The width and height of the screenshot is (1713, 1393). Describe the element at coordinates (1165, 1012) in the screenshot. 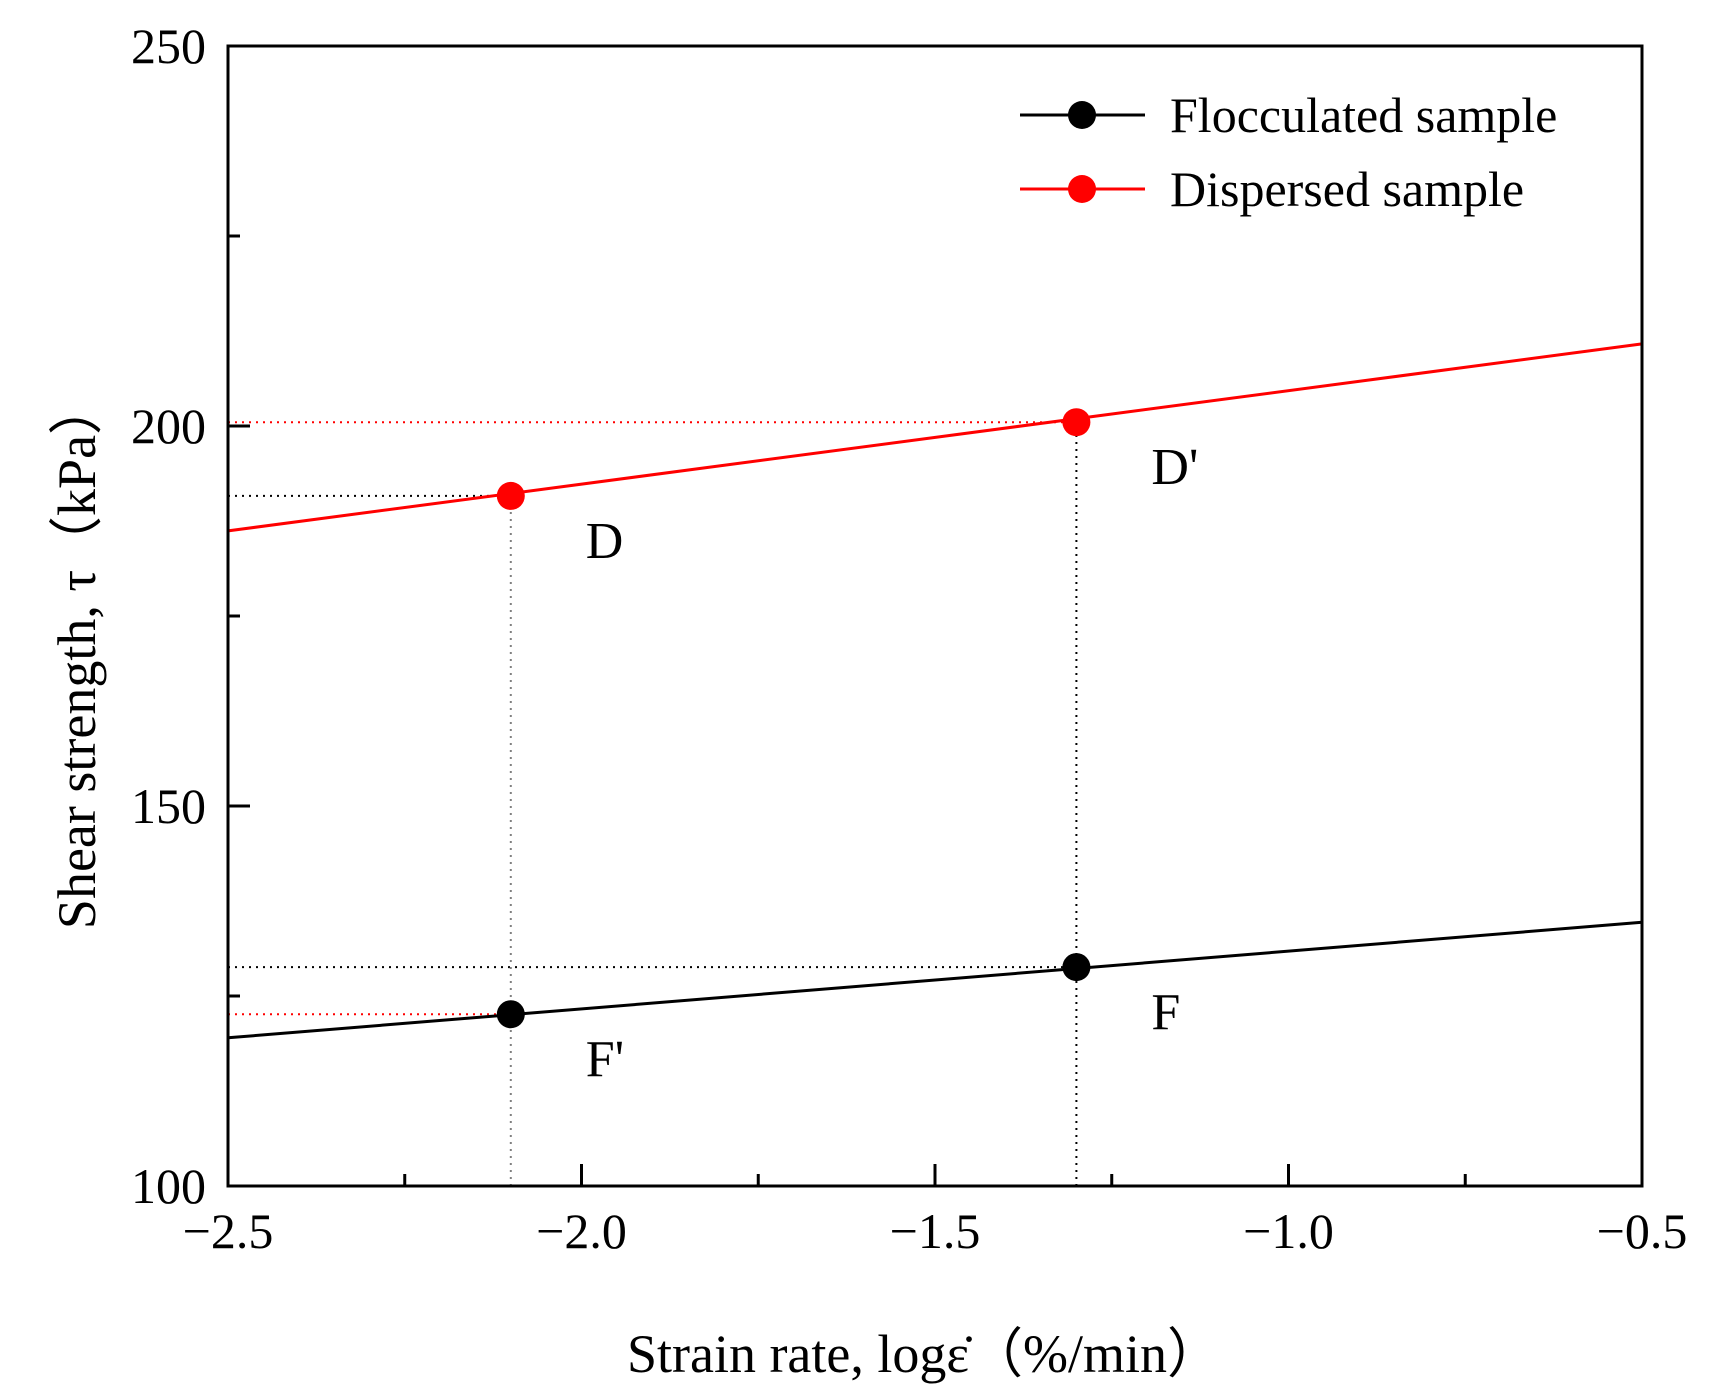

I see `point-label-flocculated-sample-1: F` at that location.